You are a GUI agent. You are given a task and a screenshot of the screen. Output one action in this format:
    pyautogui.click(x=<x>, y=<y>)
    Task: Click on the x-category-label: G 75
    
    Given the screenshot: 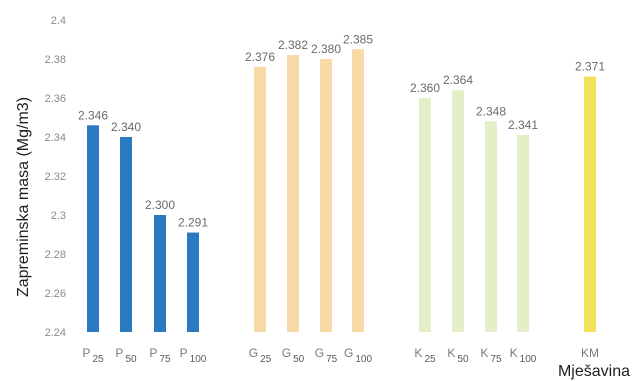 What is the action you would take?
    pyautogui.click(x=326, y=355)
    